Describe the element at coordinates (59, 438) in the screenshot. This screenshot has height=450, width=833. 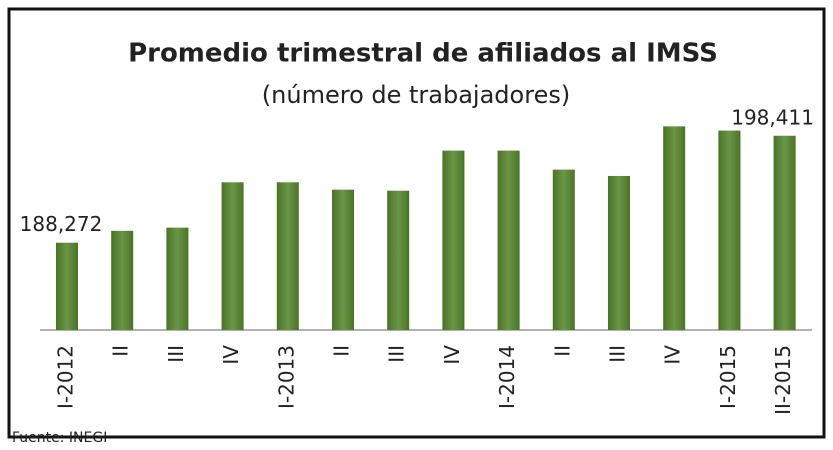
I see `source: Fuente: INEGI` at that location.